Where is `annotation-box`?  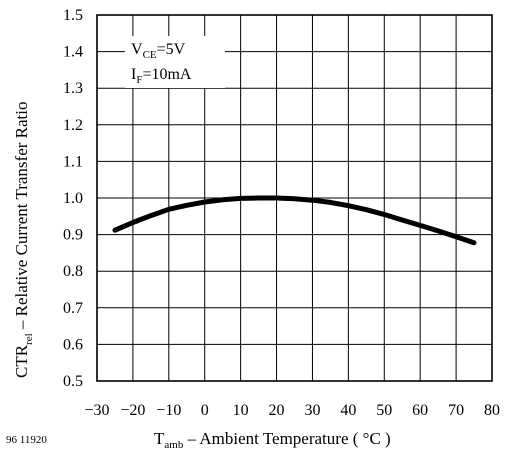
annotation-box is located at coordinates (175, 62).